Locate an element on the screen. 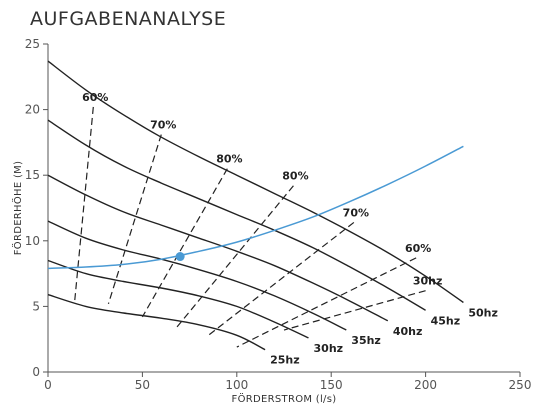 The height and width of the screenshot is (408, 537). efficiency-label: 30hz is located at coordinates (428, 281).